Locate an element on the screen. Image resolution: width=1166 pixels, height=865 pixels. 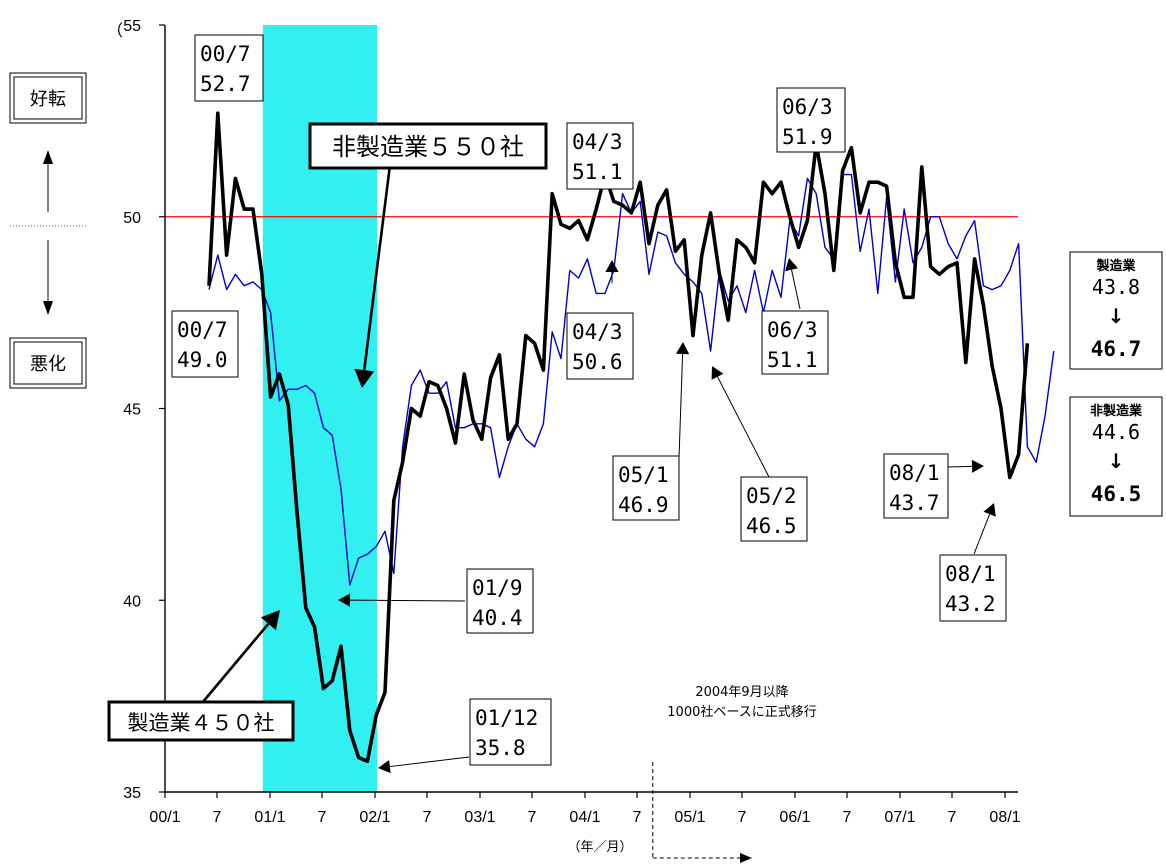
svg-text: 43.8 is located at coordinates (1116, 287).